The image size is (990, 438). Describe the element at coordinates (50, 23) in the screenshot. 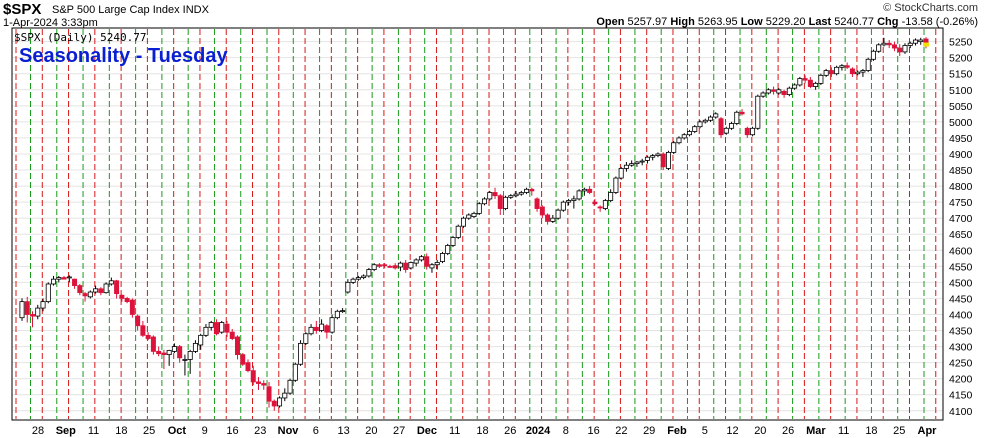

I see `quote-date: 1-Apr-2024 3:33pm` at that location.